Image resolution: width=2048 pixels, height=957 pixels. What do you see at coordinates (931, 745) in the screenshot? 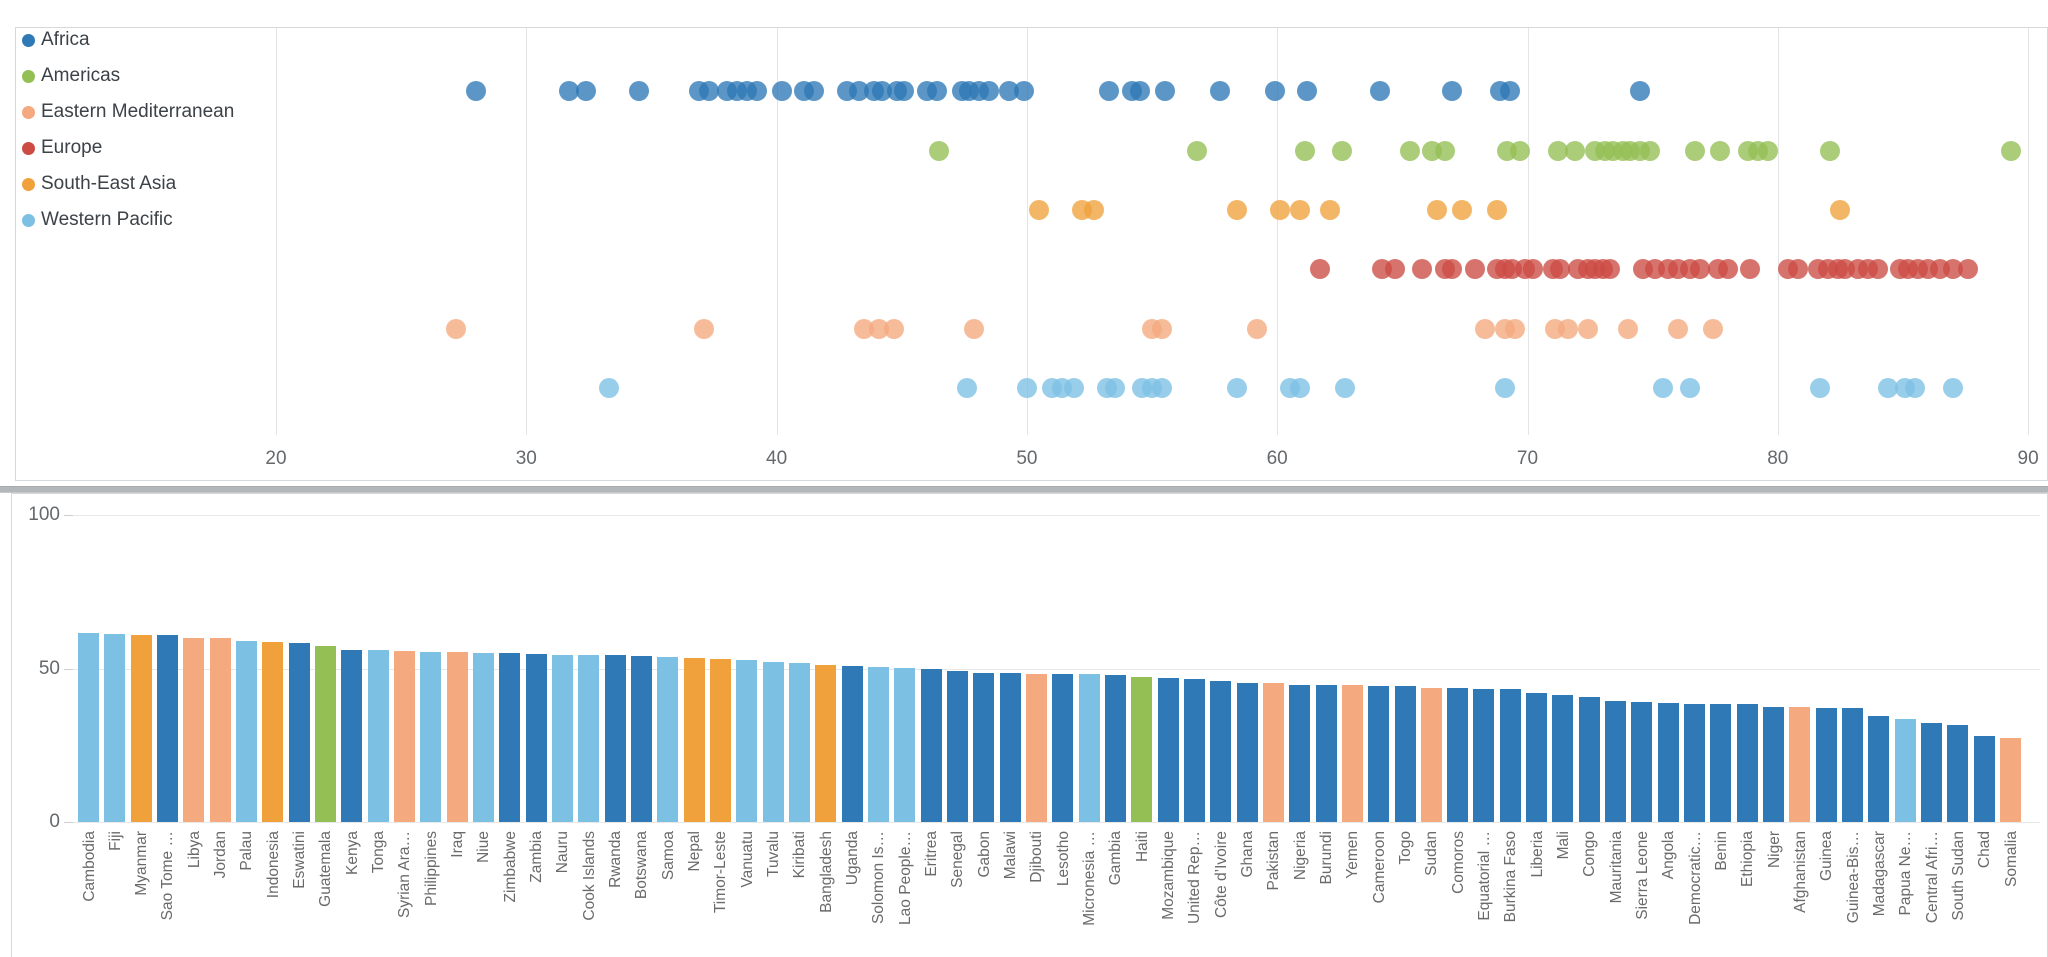
I see `bar-eritrea` at bounding box center [931, 745].